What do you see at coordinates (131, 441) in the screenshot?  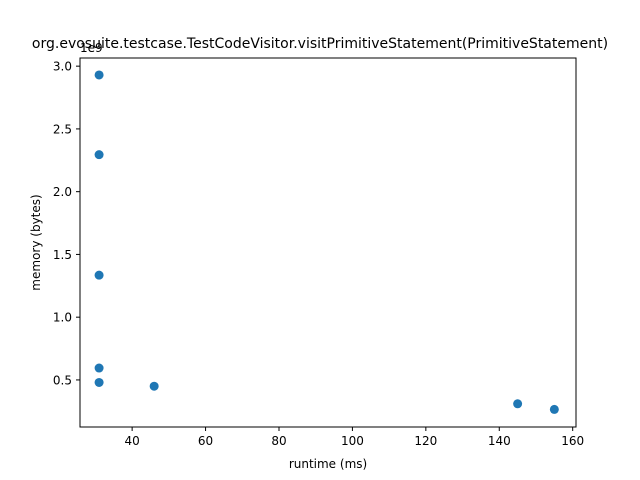 I see `x-tick-label: 40` at bounding box center [131, 441].